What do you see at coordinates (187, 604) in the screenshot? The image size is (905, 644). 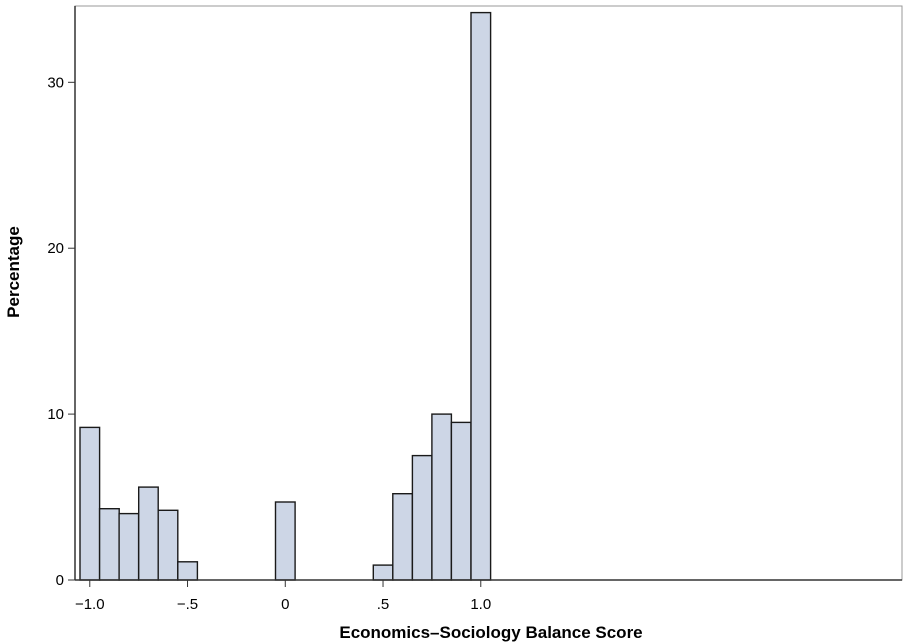 I see `x-tick-label-2: −.5` at bounding box center [187, 604].